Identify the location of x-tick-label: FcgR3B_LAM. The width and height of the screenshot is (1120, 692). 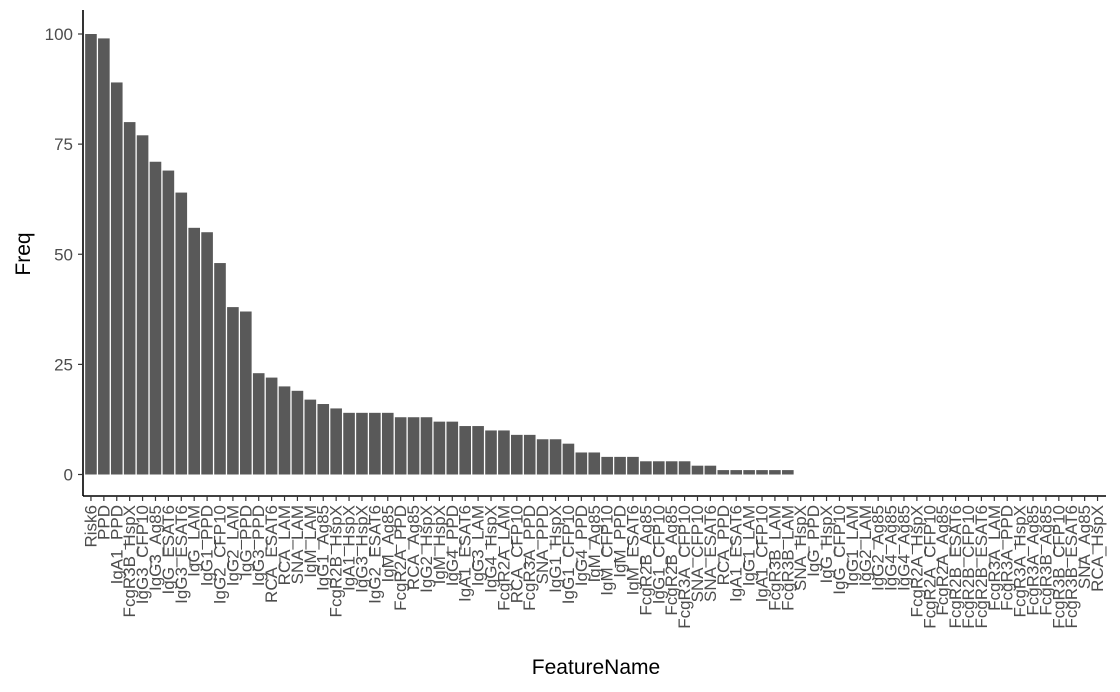
(787, 558).